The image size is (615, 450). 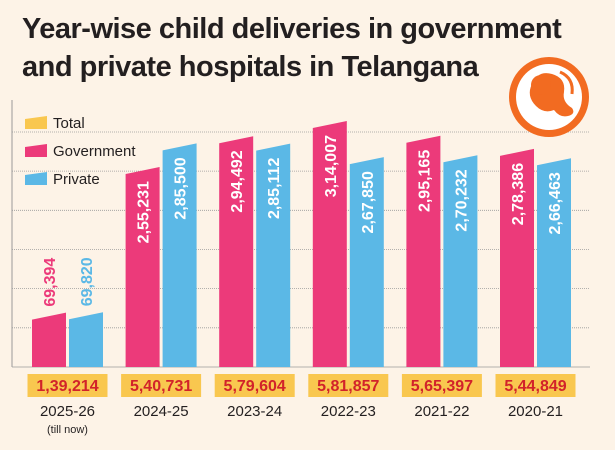 I want to click on year-label: 2022-23, so click(x=348, y=411).